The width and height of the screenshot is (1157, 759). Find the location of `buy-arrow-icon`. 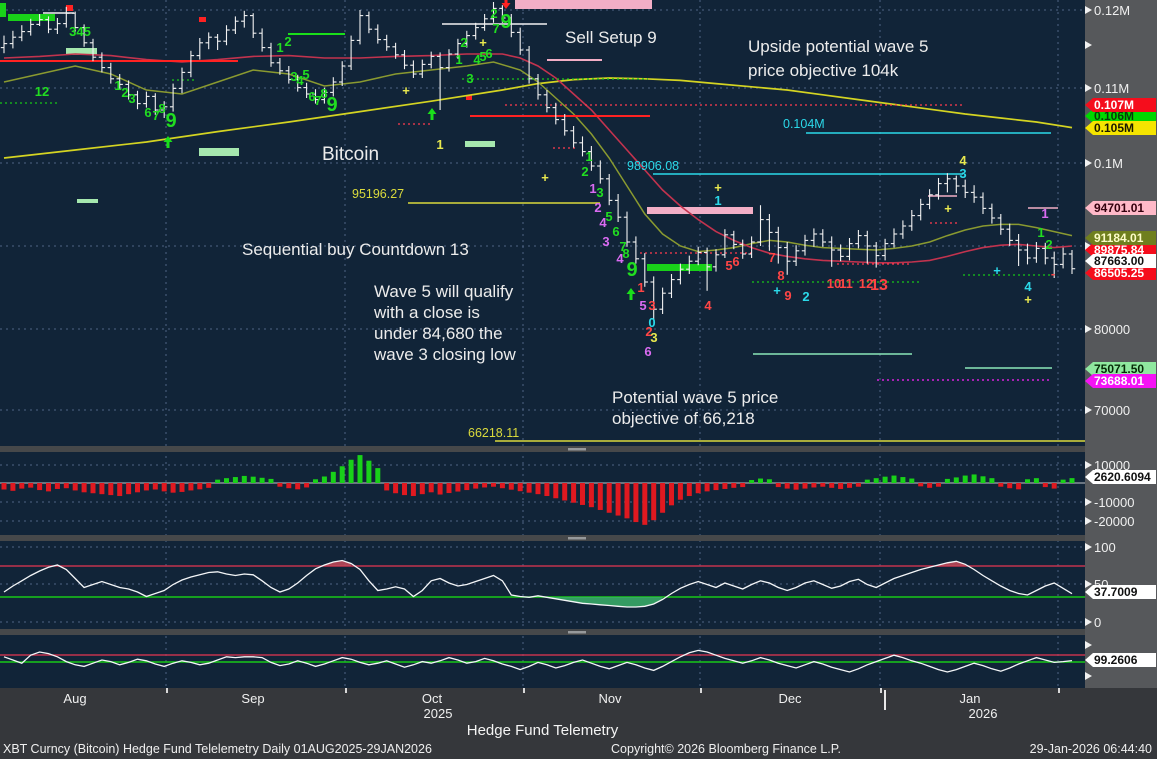

buy-arrow-icon is located at coordinates (631, 294).